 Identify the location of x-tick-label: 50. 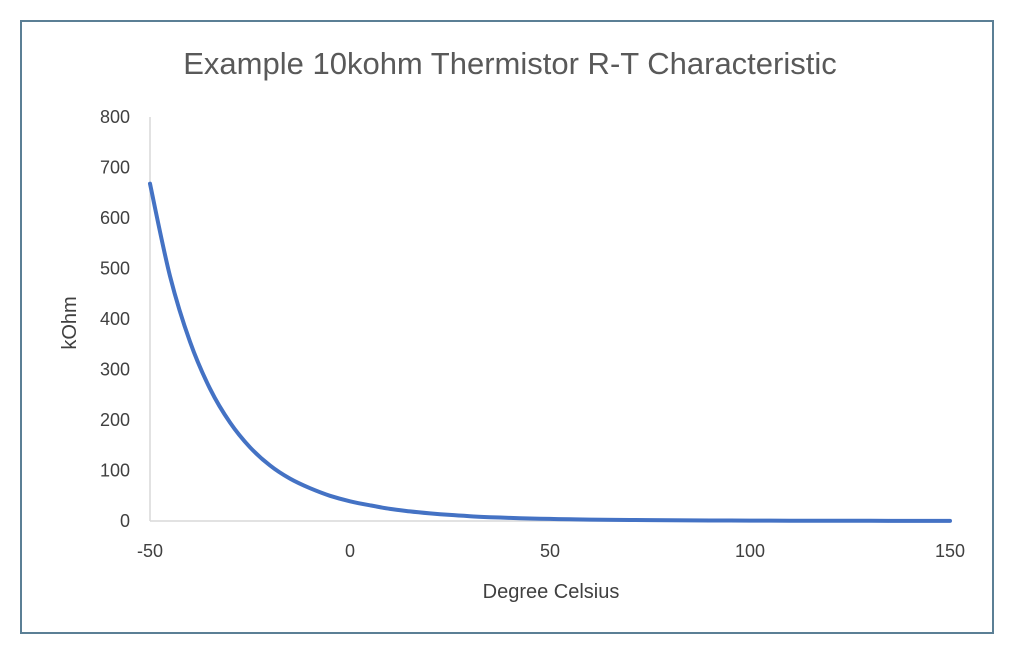
(550, 551).